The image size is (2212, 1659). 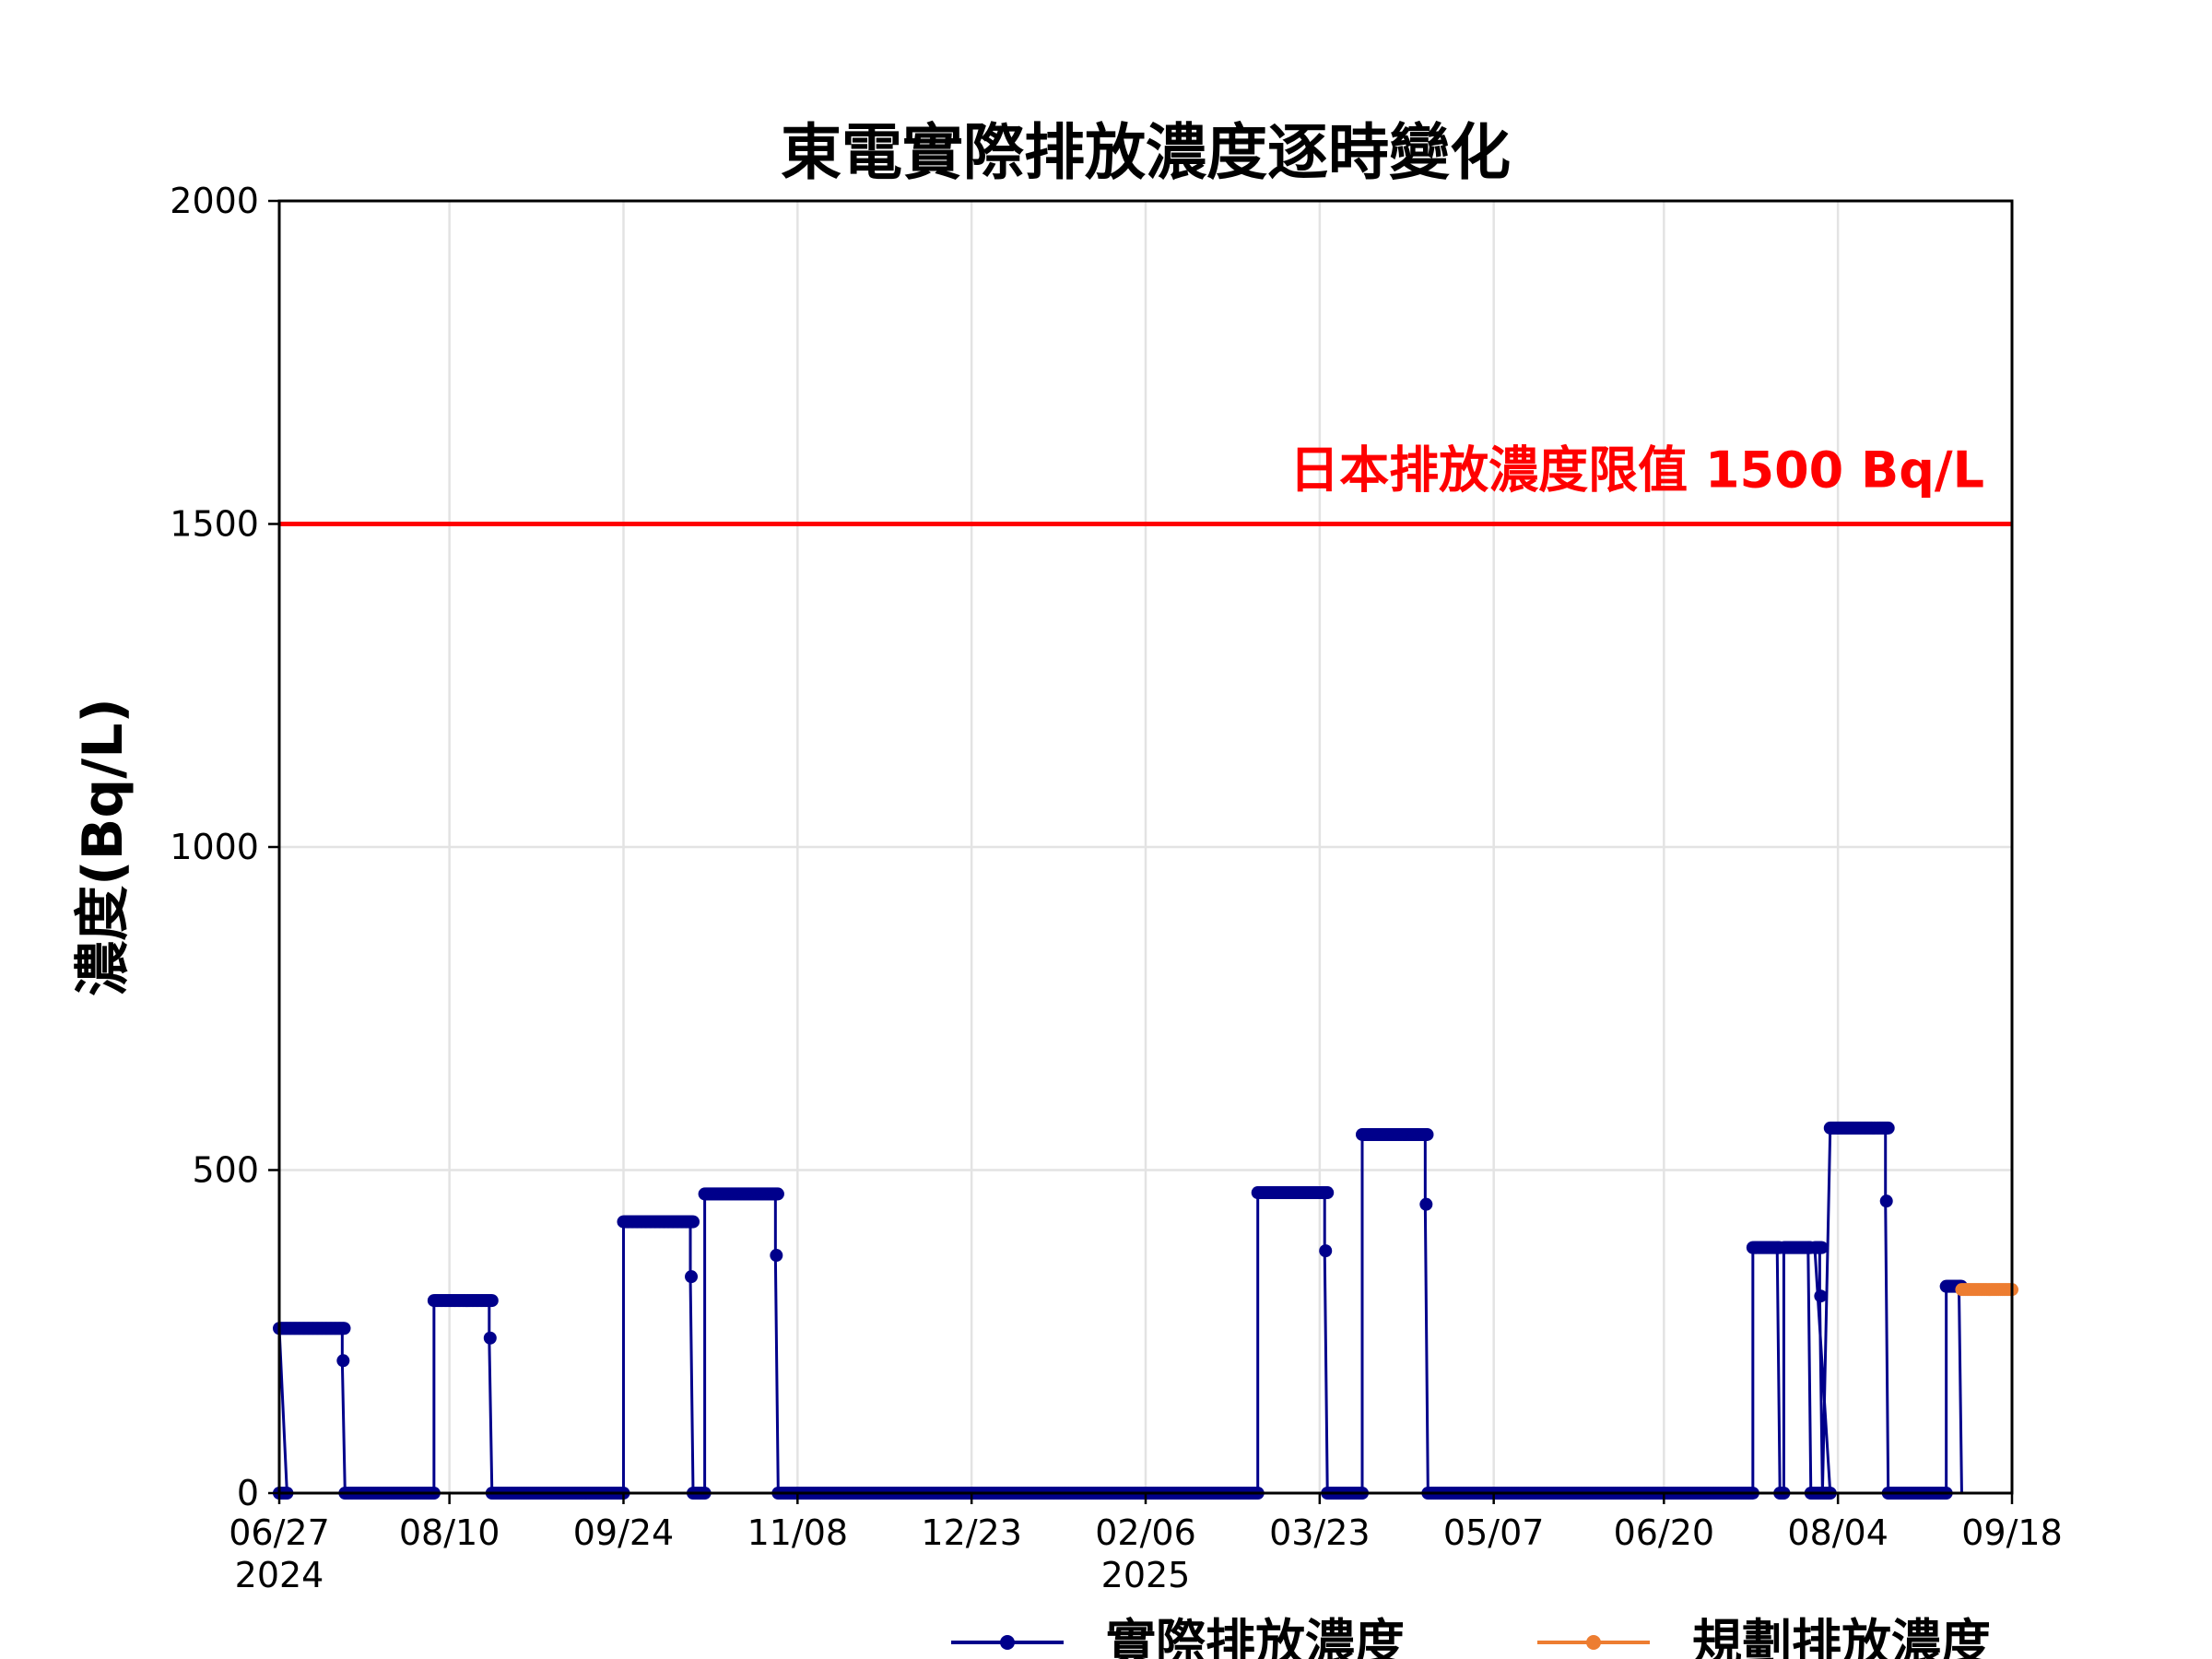 I want to click on y-tick-label: 1500, so click(x=214, y=524).